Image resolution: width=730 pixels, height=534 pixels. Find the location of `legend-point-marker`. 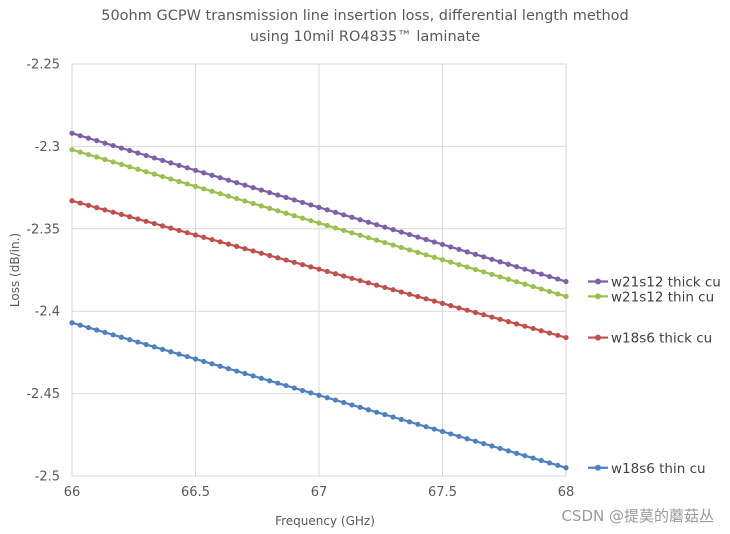

legend-point-marker is located at coordinates (598, 296).